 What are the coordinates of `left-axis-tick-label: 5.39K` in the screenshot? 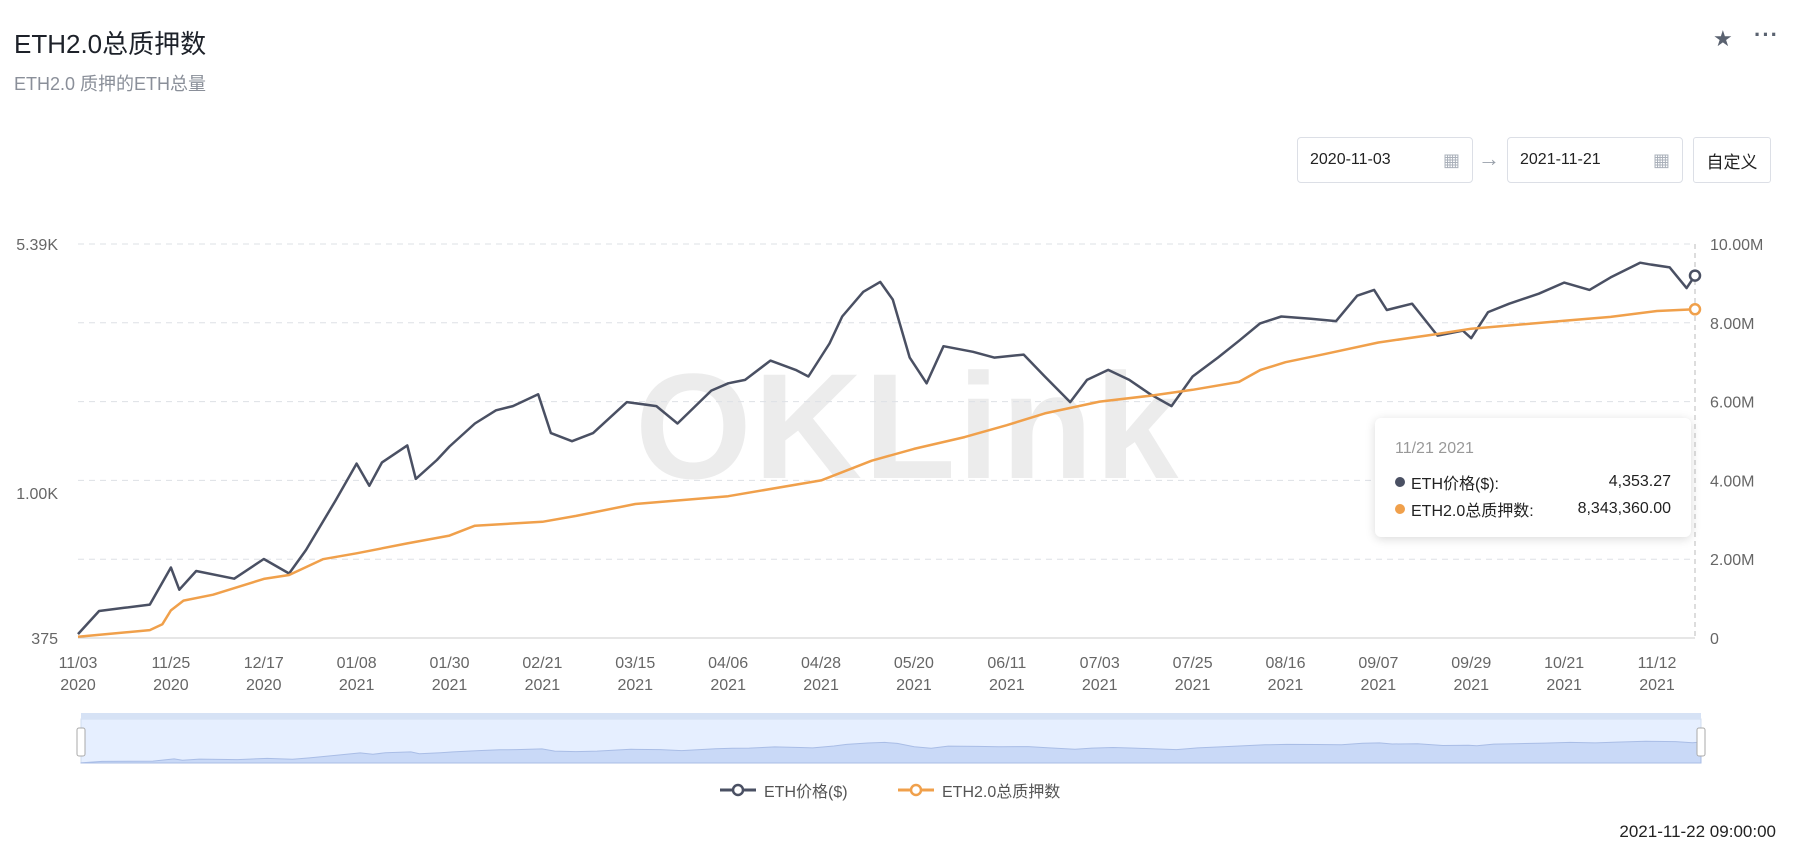 It's located at (37, 245).